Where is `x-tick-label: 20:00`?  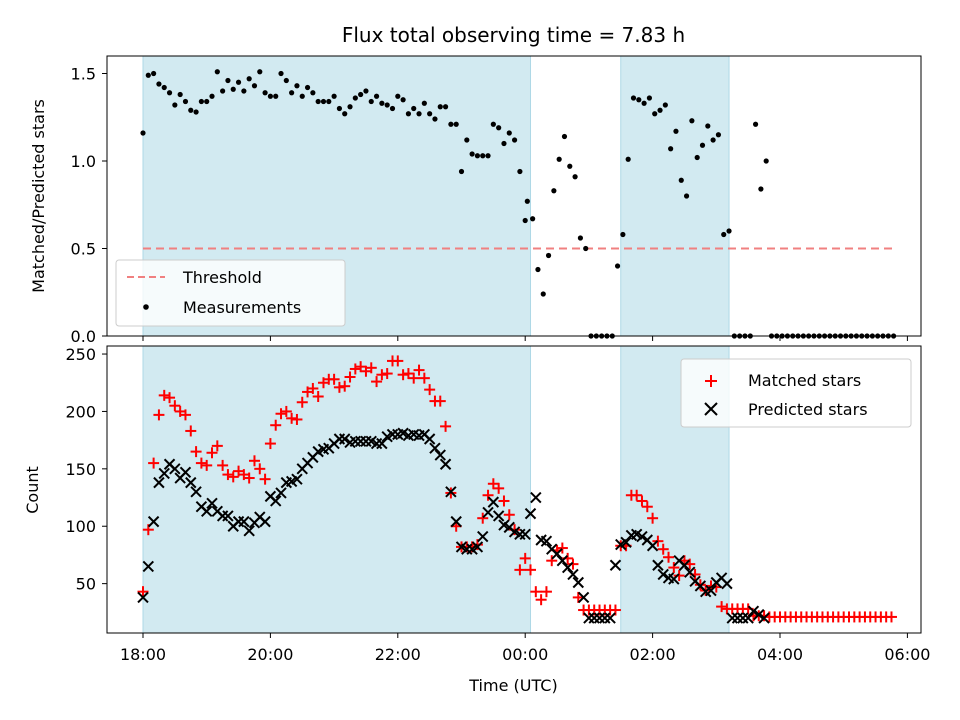 x-tick-label: 20:00 is located at coordinates (270, 654).